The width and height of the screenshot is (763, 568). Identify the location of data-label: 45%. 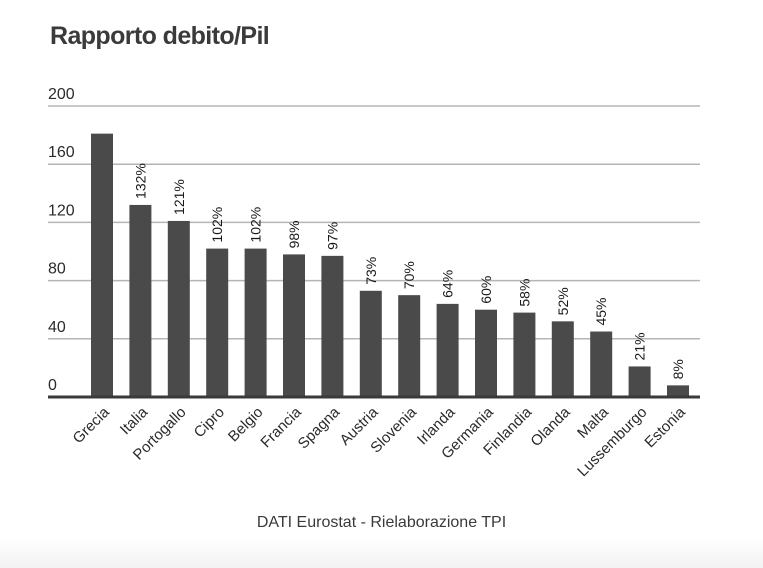
(601, 311).